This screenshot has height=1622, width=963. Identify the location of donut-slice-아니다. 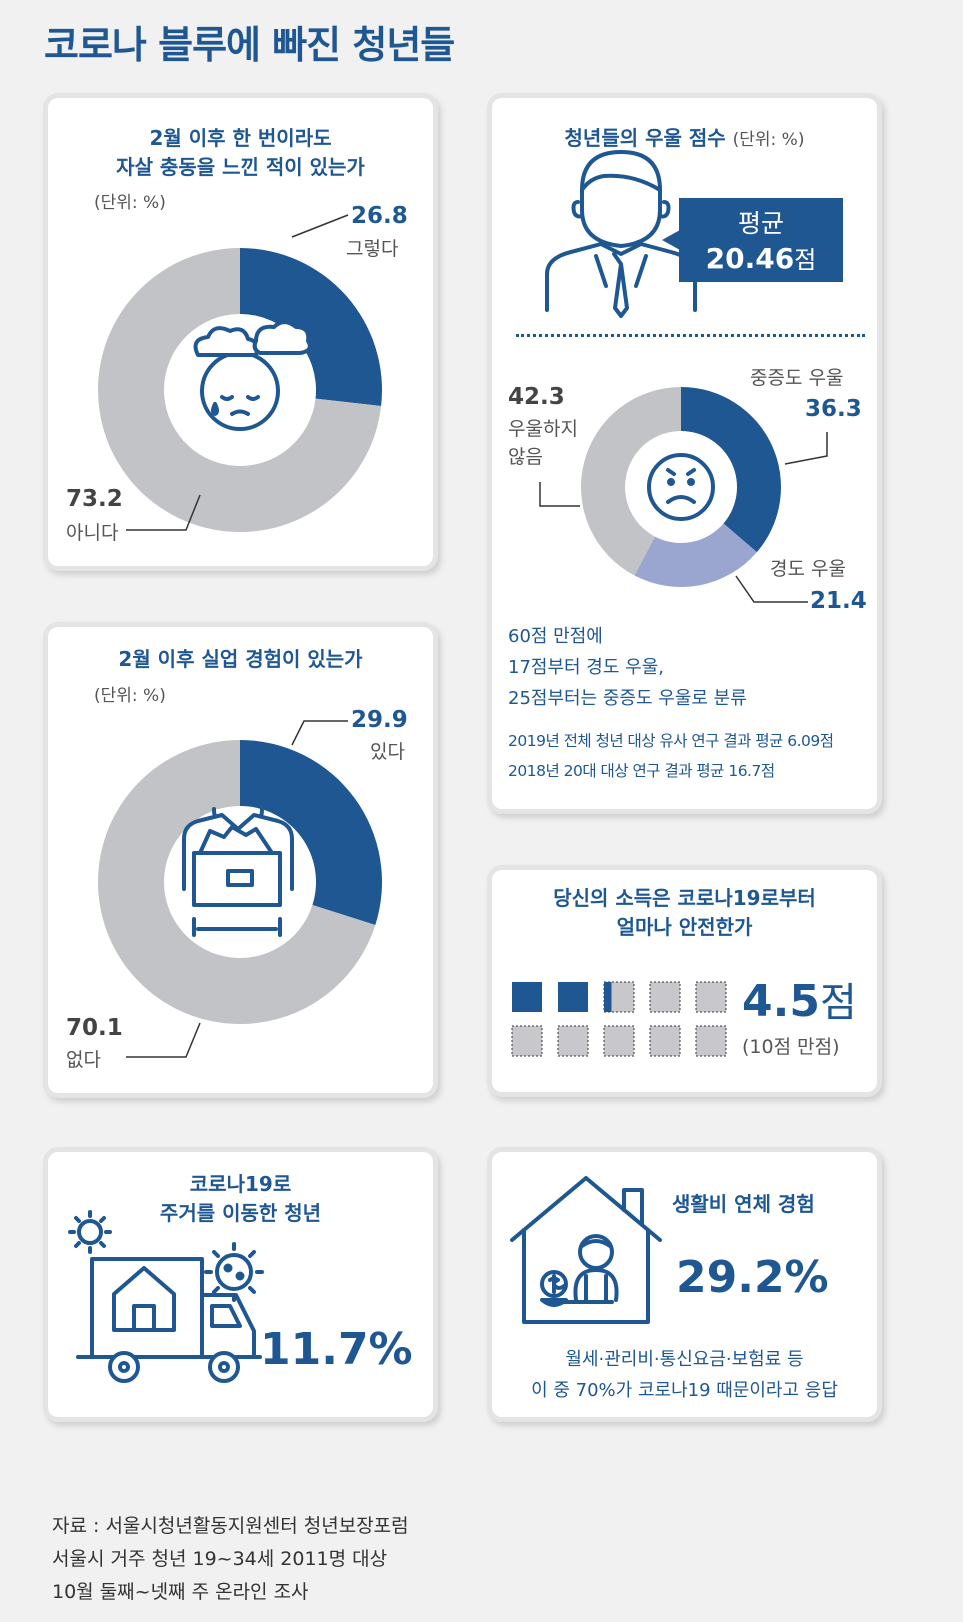
(239, 390).